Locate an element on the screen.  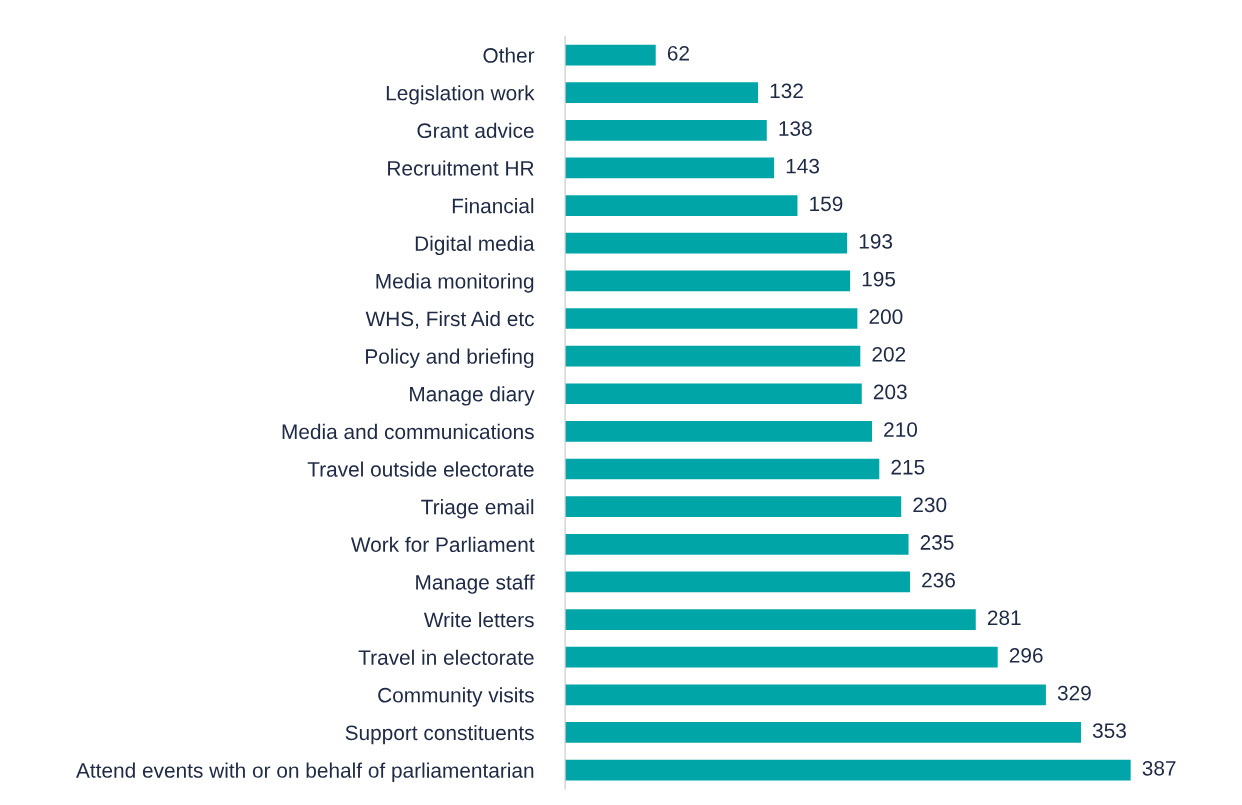
y-tick-label: Attend events with or on behalf of parliamentarian is located at coordinates (305, 772).